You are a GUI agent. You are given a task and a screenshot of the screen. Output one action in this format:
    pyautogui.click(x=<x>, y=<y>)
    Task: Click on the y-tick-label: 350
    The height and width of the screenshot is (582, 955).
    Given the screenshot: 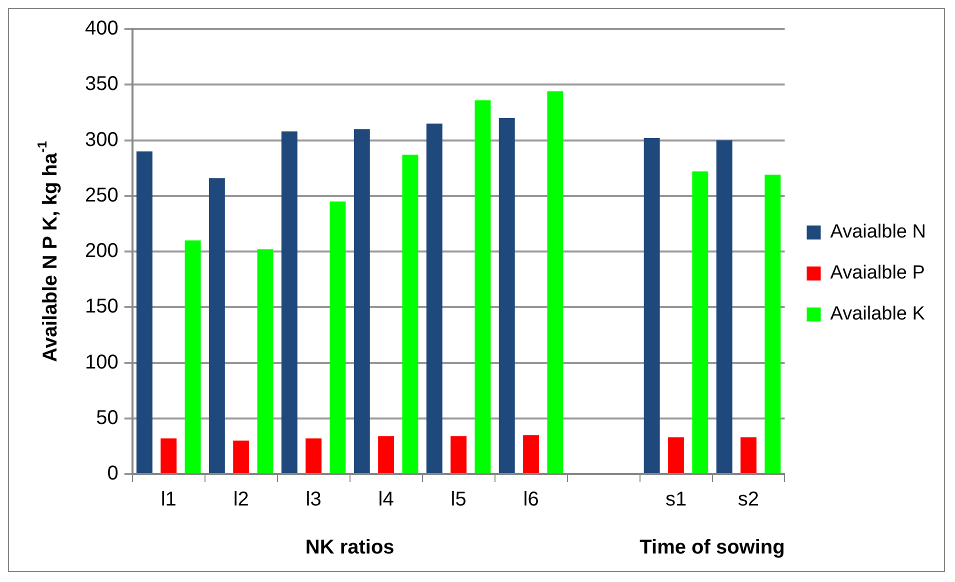 What is the action you would take?
    pyautogui.click(x=101, y=84)
    